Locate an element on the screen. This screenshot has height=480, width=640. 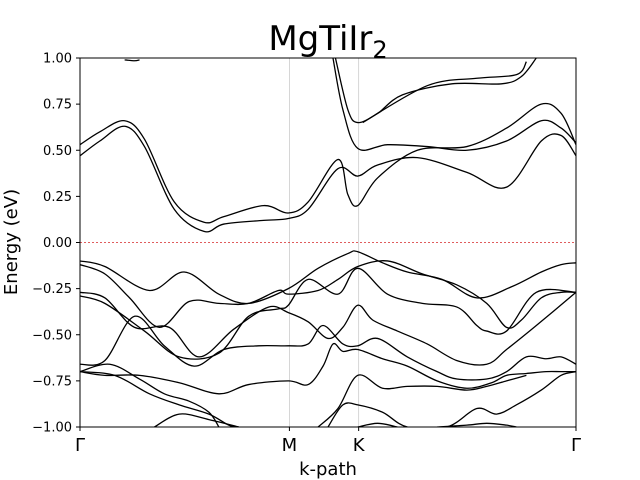
x-tick-label-3: Γ is located at coordinates (576, 445).